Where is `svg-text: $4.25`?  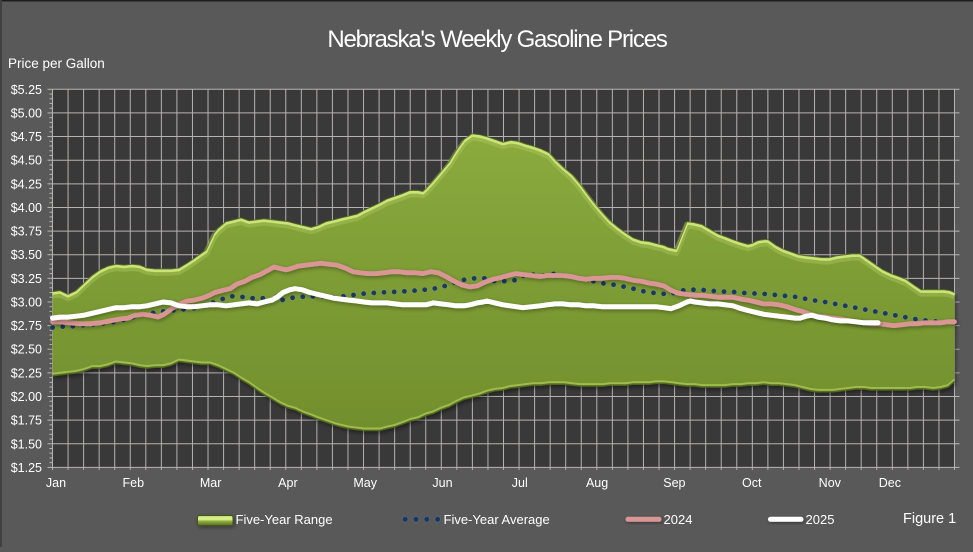 svg-text: $4.25 is located at coordinates (26, 184).